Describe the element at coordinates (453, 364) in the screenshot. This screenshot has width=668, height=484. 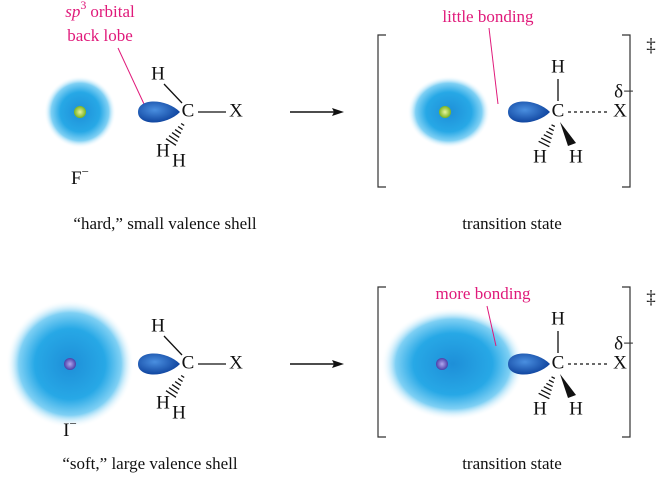
I see `electron-cloud` at that location.